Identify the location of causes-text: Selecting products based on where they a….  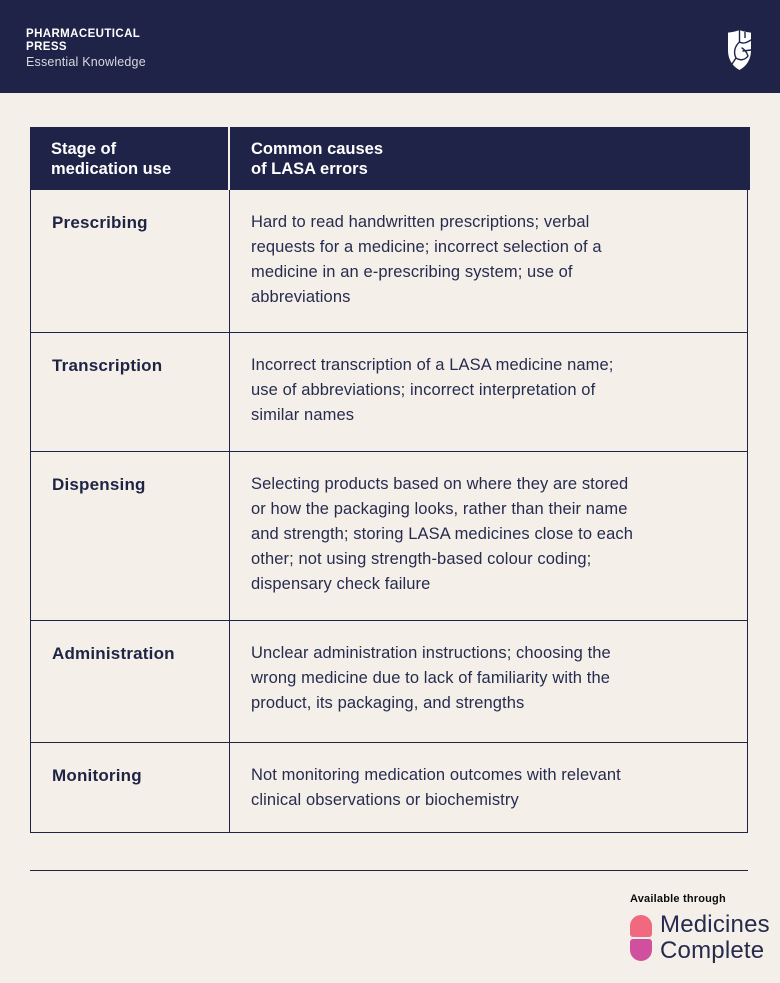
(442, 534).